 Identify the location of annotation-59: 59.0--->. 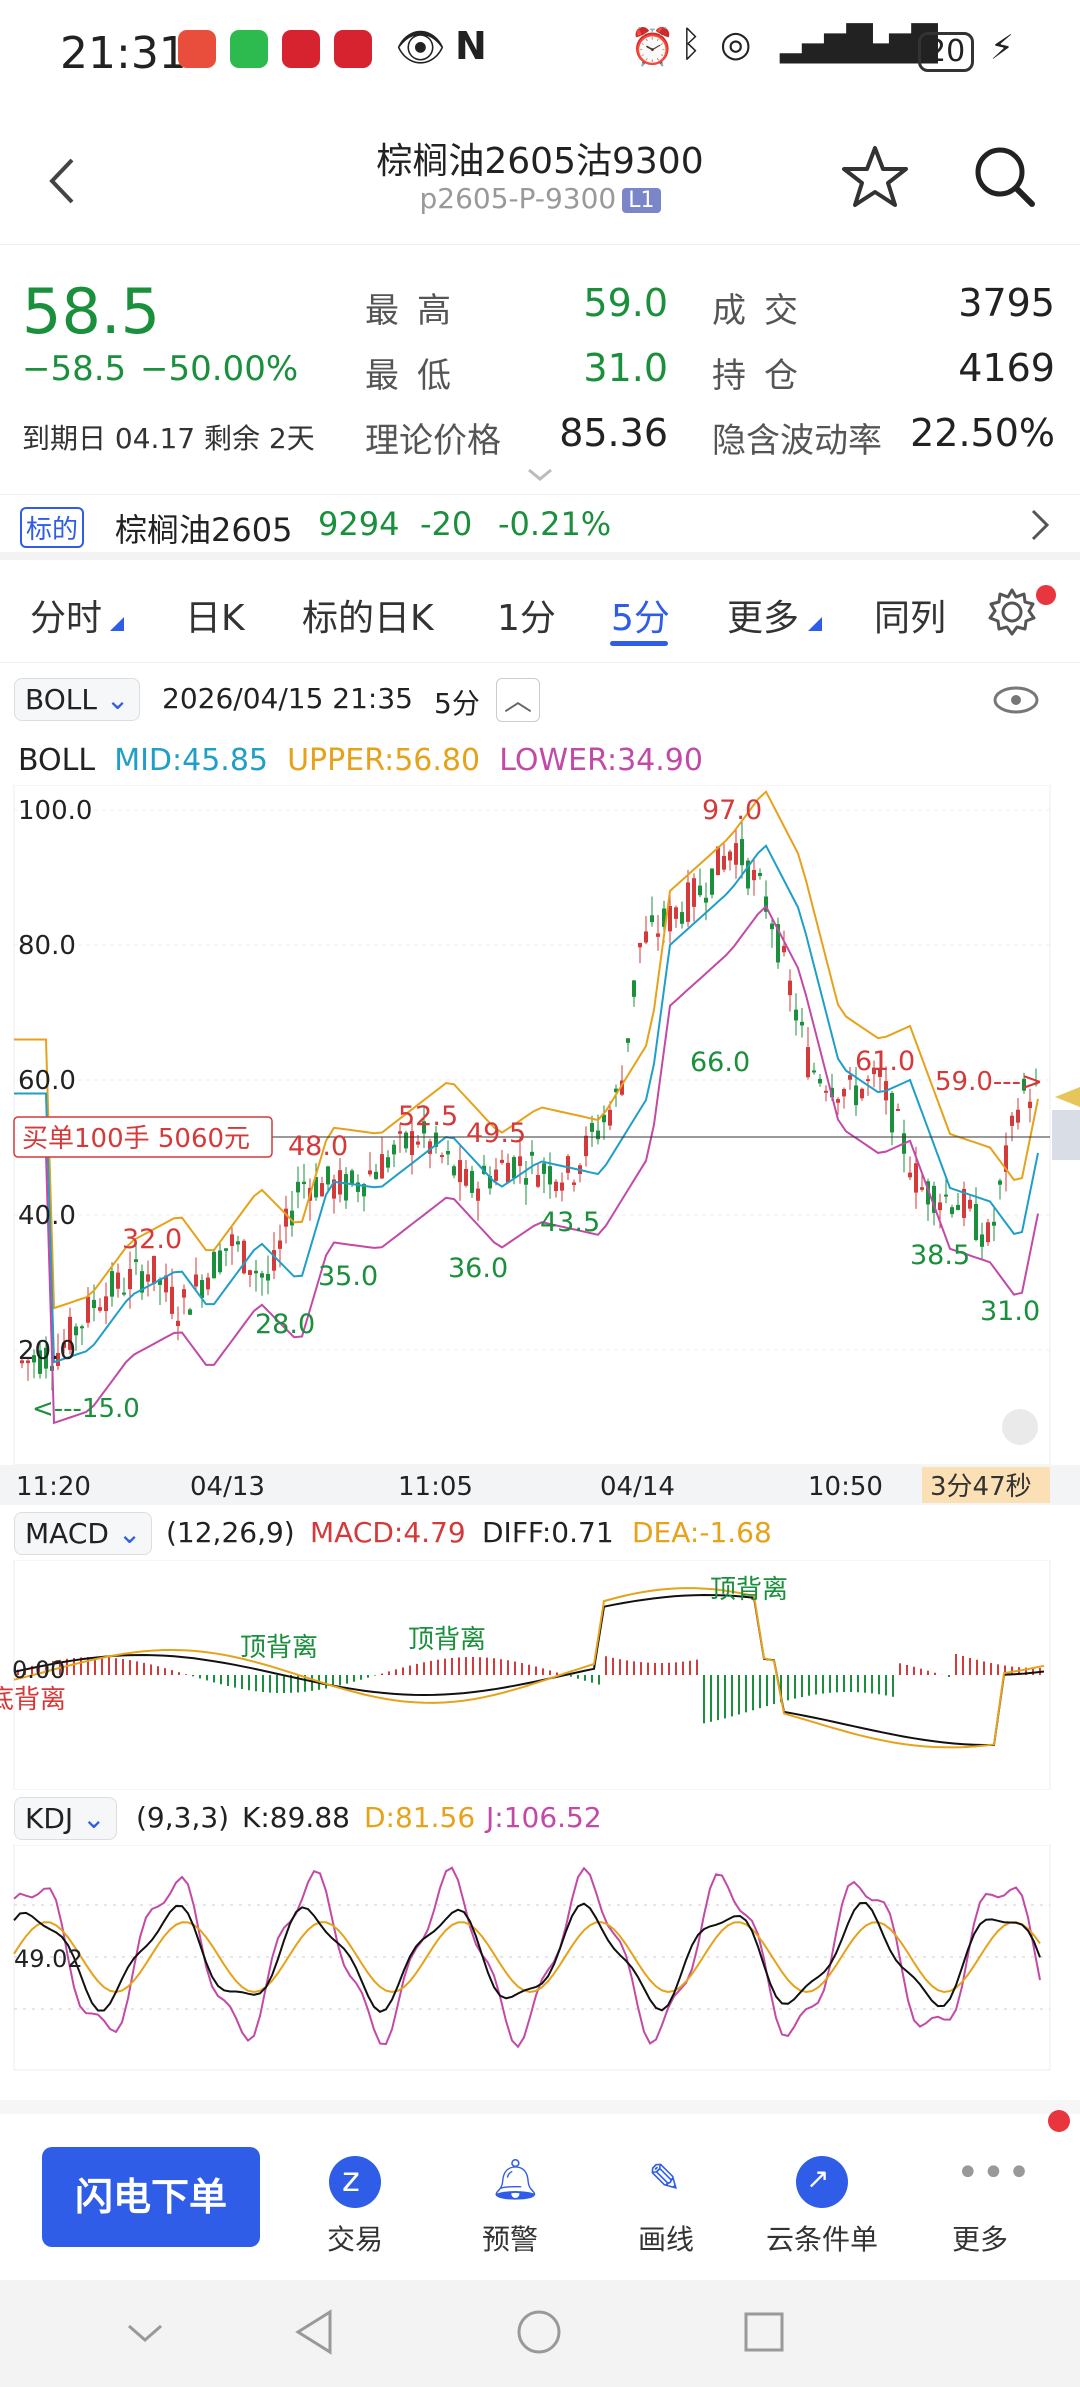
(989, 1082).